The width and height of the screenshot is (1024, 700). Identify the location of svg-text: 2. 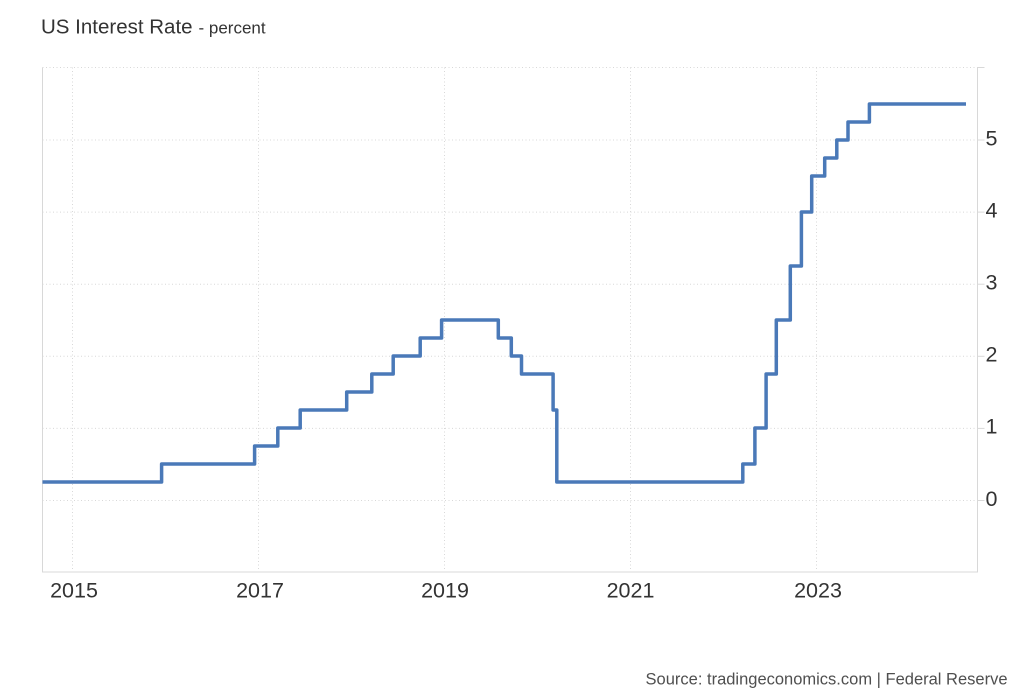
(992, 355).